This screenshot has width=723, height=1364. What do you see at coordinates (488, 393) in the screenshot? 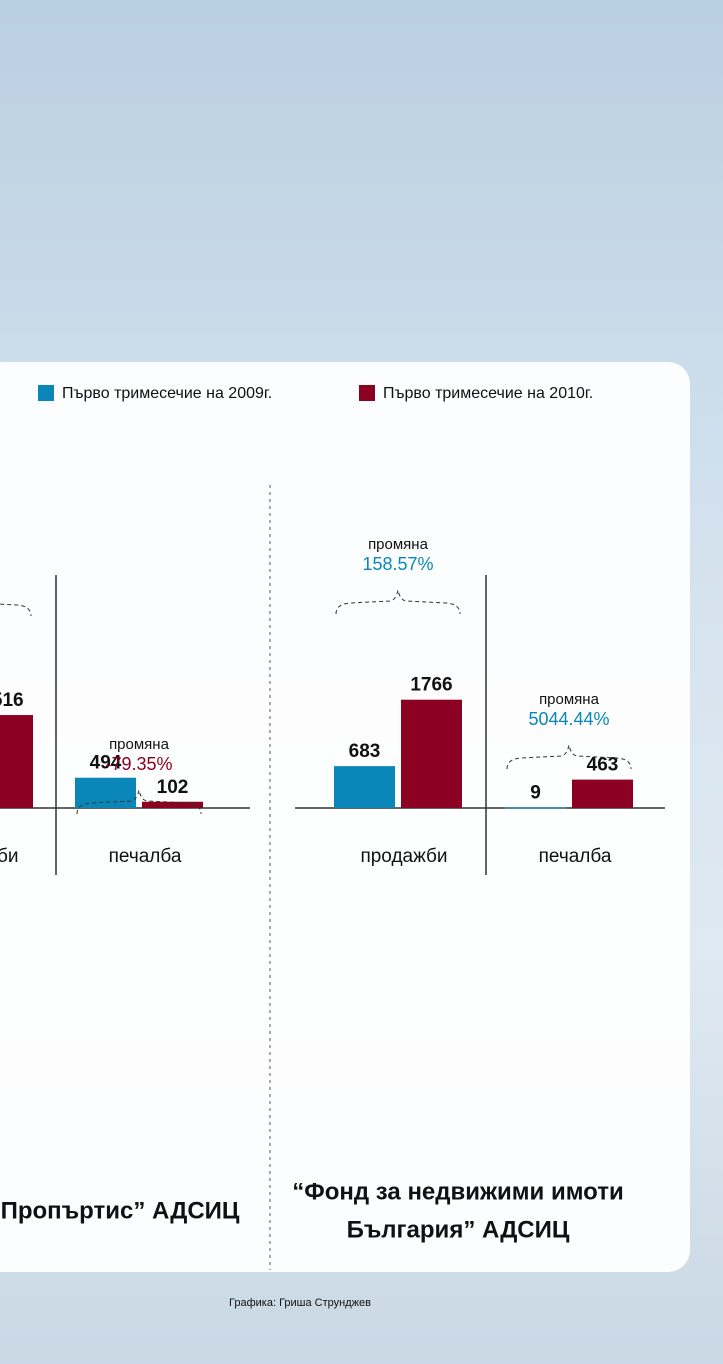
I see `legend-label: Първо тримесечие на 2010г.` at bounding box center [488, 393].